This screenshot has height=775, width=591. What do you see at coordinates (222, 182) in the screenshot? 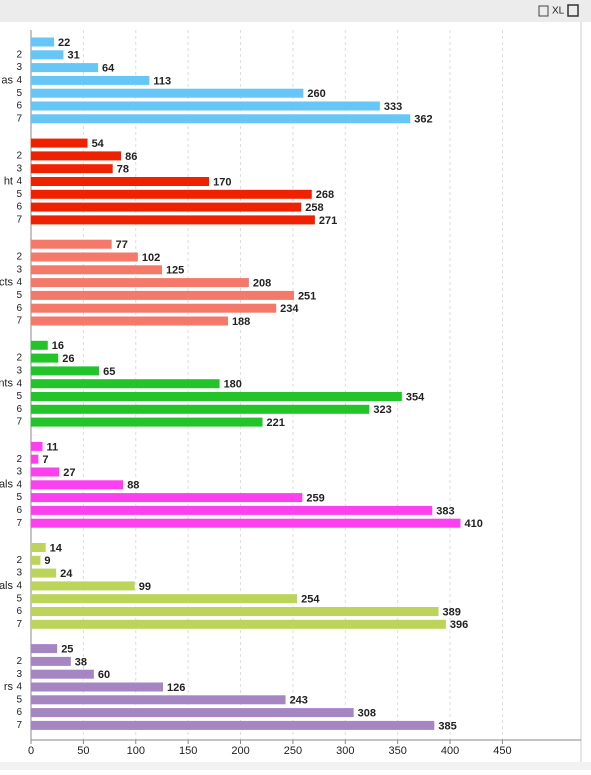
I see `value-label: 170` at bounding box center [222, 182].